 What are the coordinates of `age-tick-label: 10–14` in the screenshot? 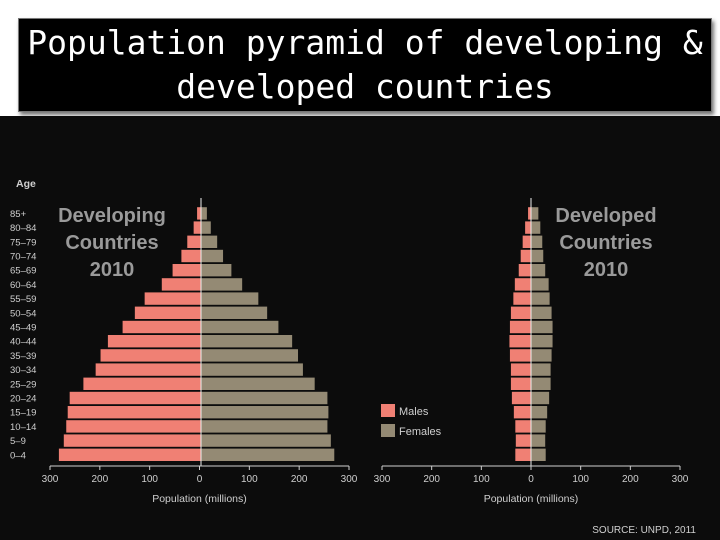 It's located at (23, 427).